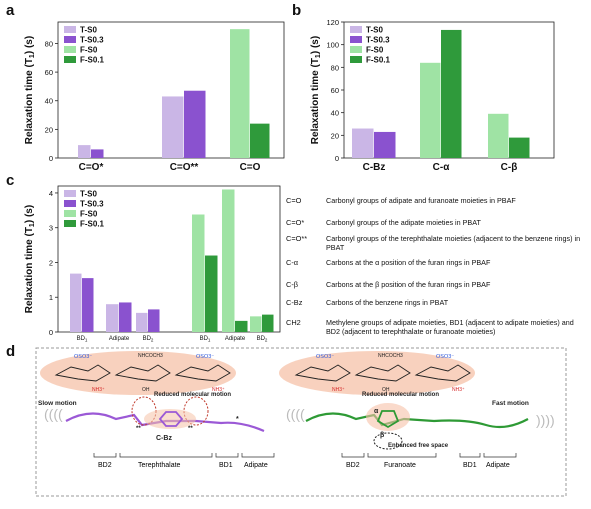 This screenshot has height=509, width=591. What do you see at coordinates (353, 465) in the screenshot?
I see `right-seg-bd2: BD2` at bounding box center [353, 465].